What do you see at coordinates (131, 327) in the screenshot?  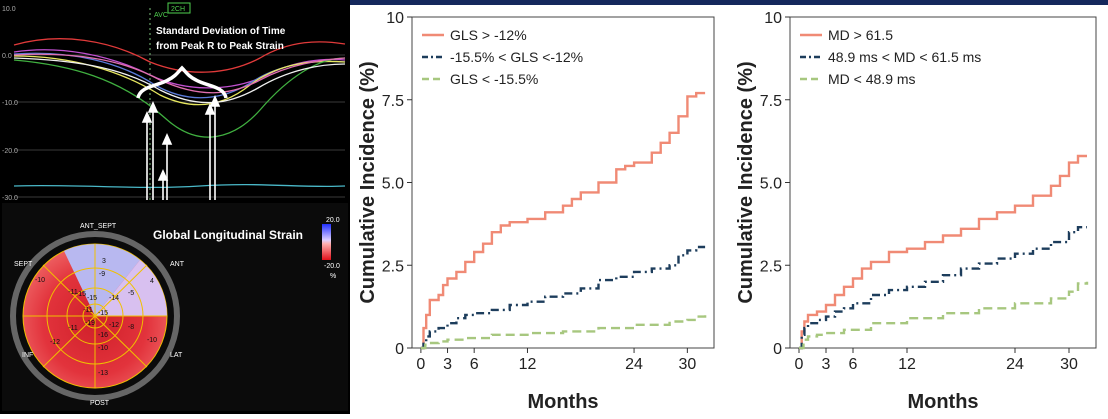 I see `segment-value: -8` at bounding box center [131, 327].